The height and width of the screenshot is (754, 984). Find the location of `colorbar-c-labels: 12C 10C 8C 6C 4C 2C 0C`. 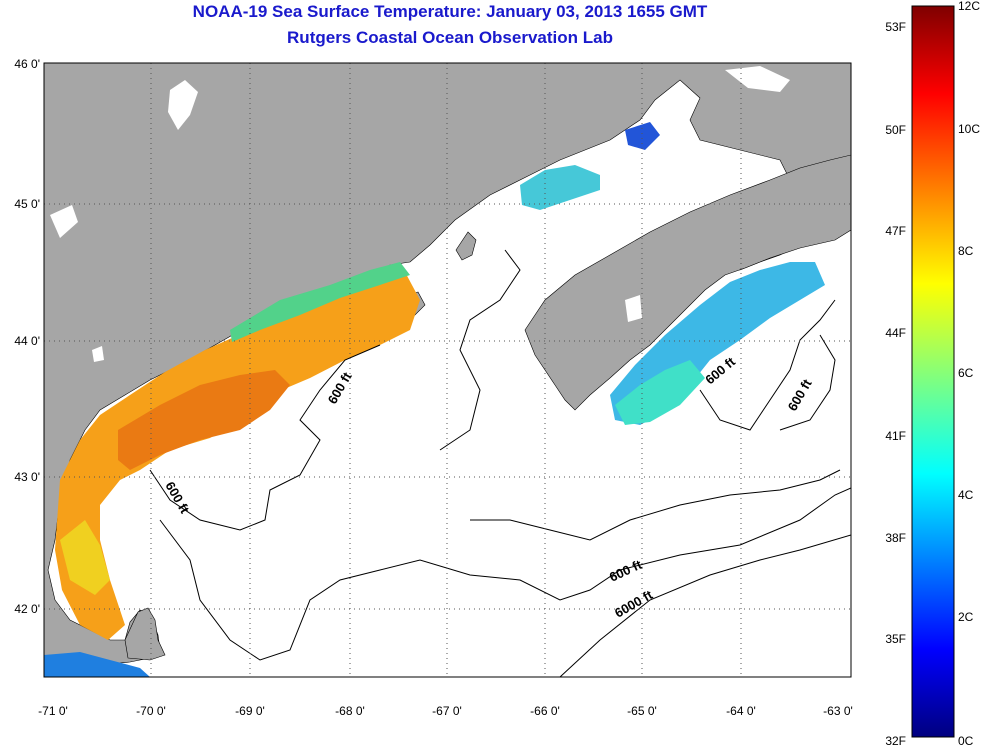

colorbar-c-labels: 12C 10C 8C 6C 4C 2C 0C is located at coordinates (969, 374).